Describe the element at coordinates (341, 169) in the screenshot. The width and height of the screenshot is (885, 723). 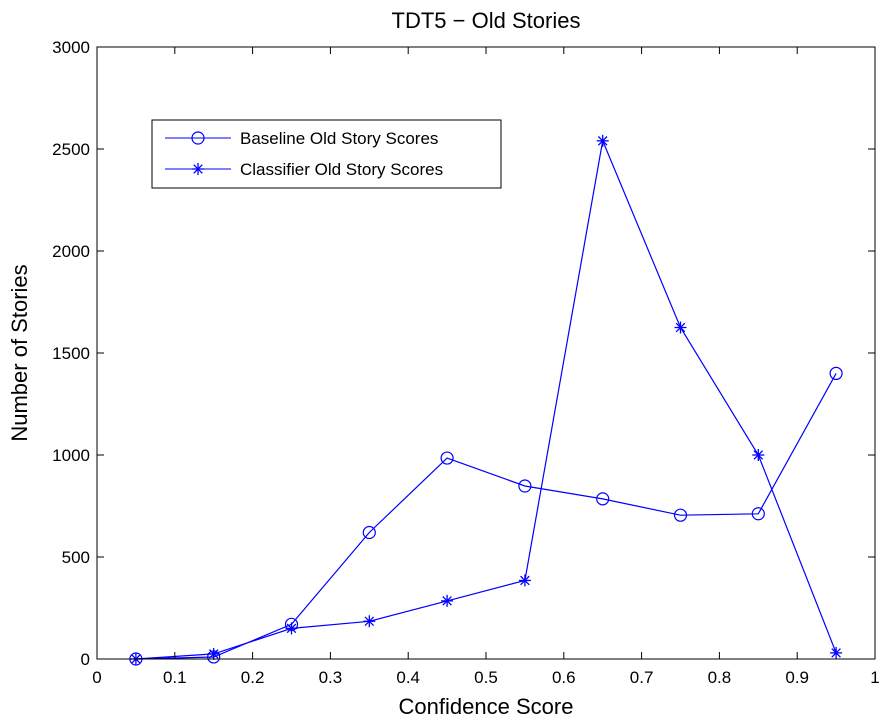
I see `legend-label-classifier: Classifier Old Story Scores` at that location.